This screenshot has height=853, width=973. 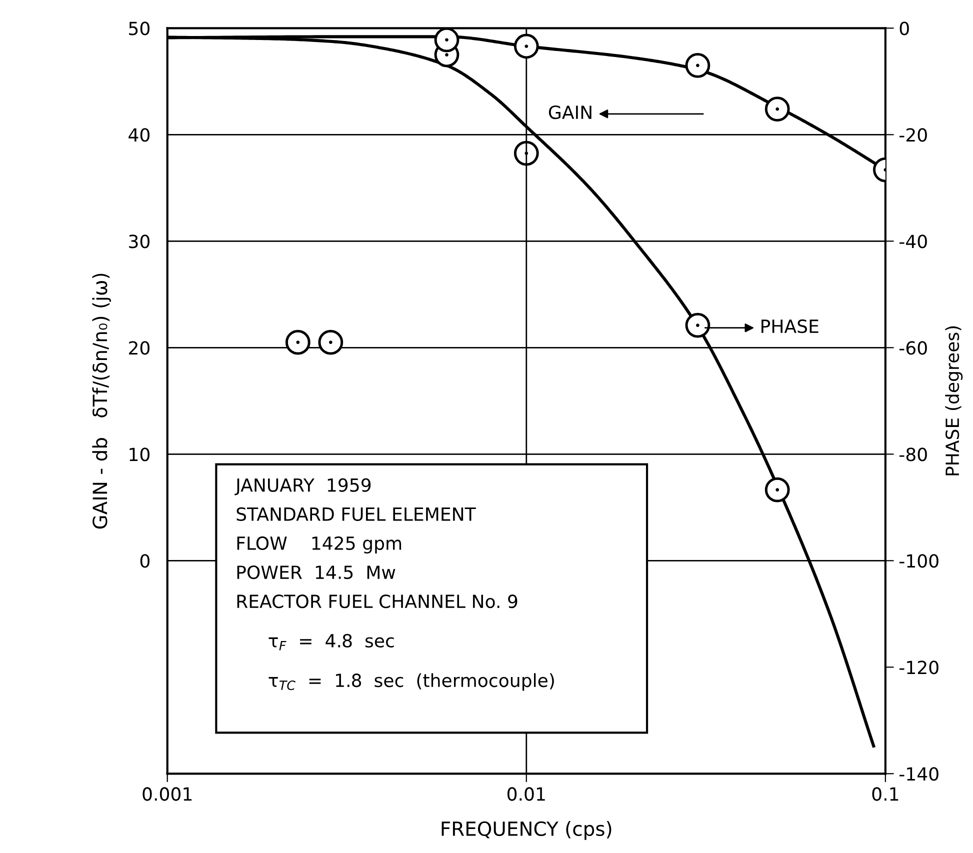 I want to click on y2-tick-label: -140, so click(x=919, y=774).